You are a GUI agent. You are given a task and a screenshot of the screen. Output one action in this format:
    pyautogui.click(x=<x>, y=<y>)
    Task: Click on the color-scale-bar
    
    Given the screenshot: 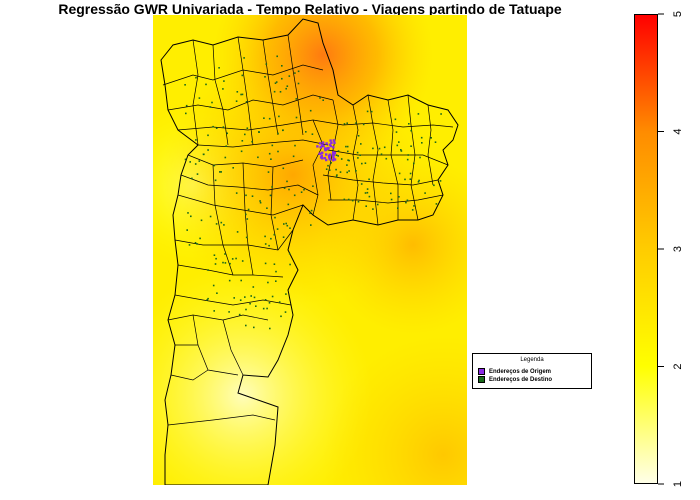 What is the action you would take?
    pyautogui.click(x=646, y=249)
    